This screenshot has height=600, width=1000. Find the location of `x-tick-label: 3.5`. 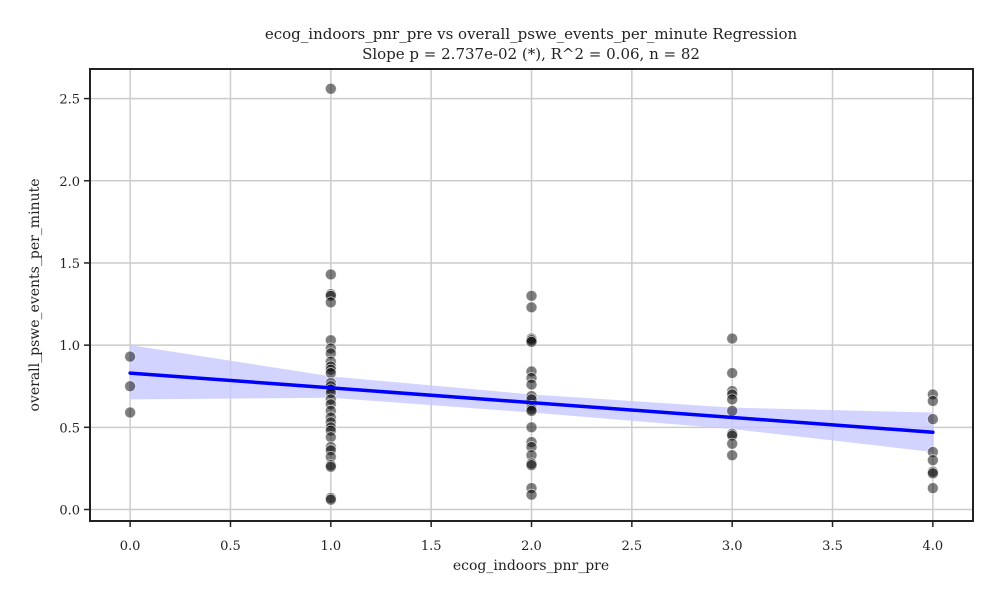

x-tick-label: 3.5 is located at coordinates (832, 546).